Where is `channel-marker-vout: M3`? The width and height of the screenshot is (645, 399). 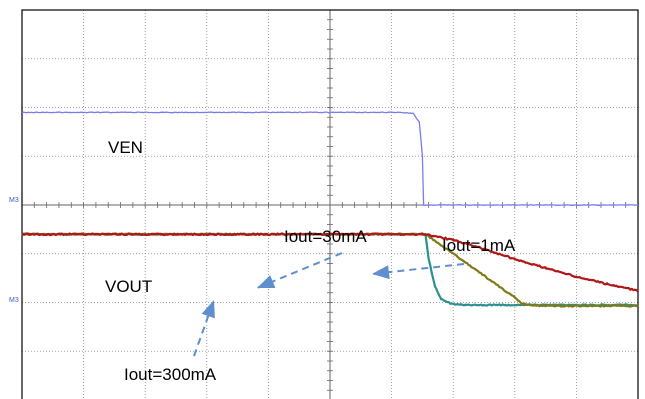
channel-marker-vout: M3 is located at coordinates (14, 300).